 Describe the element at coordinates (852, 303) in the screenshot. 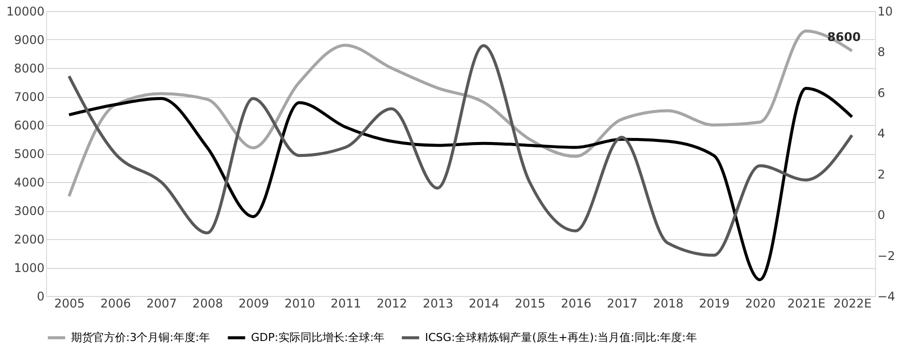

I see `x-tick-label: 2022E` at that location.